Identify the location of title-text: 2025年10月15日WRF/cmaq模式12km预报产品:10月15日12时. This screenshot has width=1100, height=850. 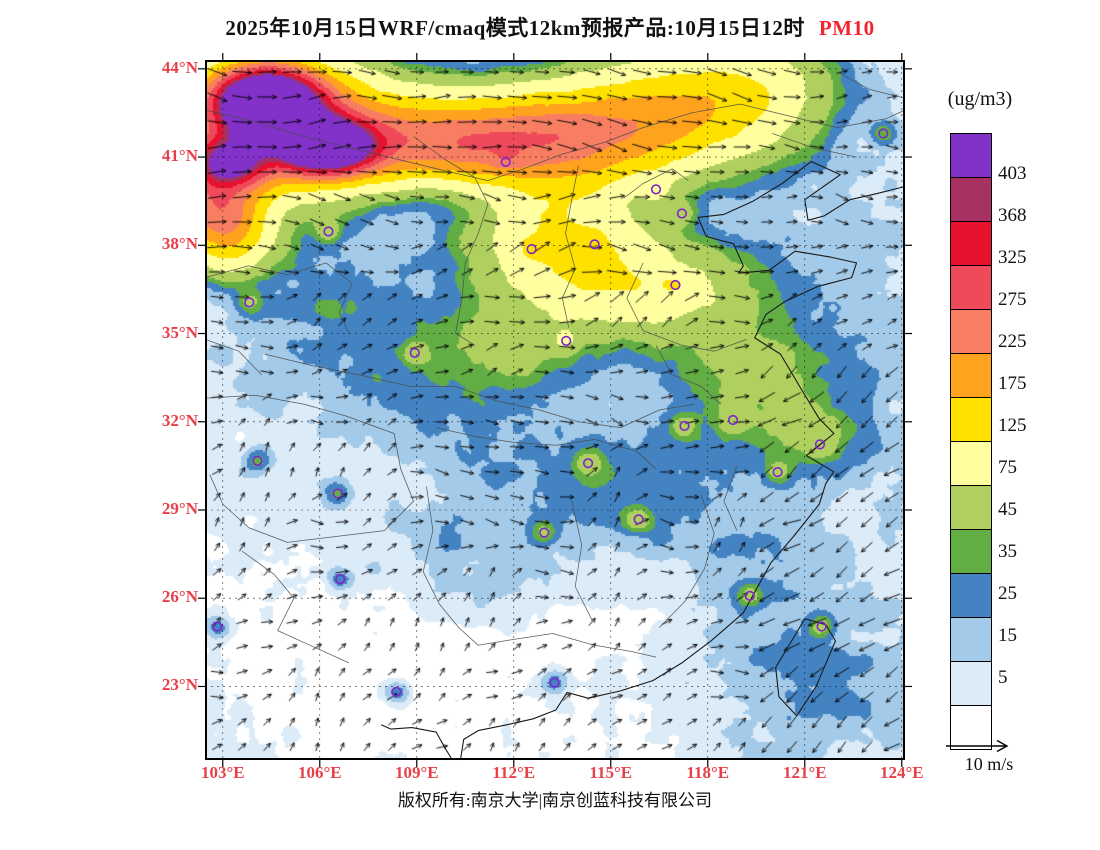
(515, 28).